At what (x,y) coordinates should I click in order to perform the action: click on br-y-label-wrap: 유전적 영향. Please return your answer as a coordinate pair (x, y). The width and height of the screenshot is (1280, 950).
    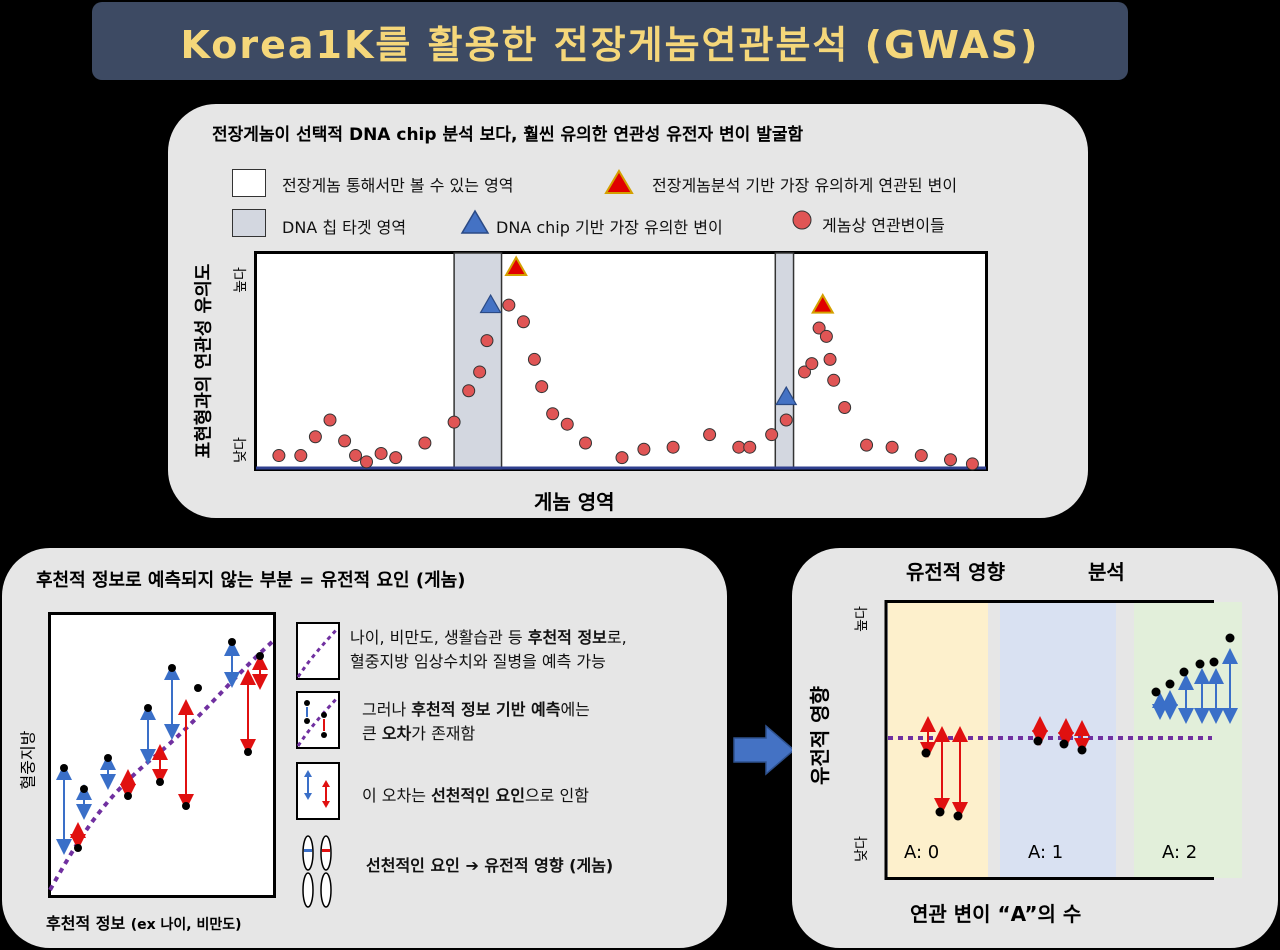
    Looking at the image, I should click on (818, 735).